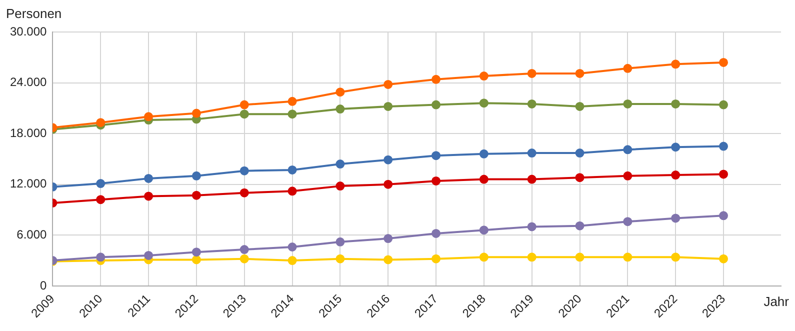 The width and height of the screenshot is (795, 331). I want to click on y-tick-label: 30.000, so click(29, 31).